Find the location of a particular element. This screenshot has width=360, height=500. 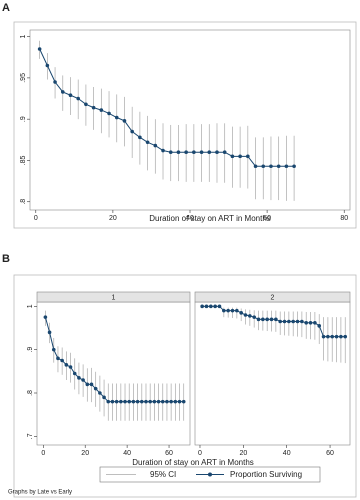

legend-label: Proportion Surviving is located at coordinates (266, 474).